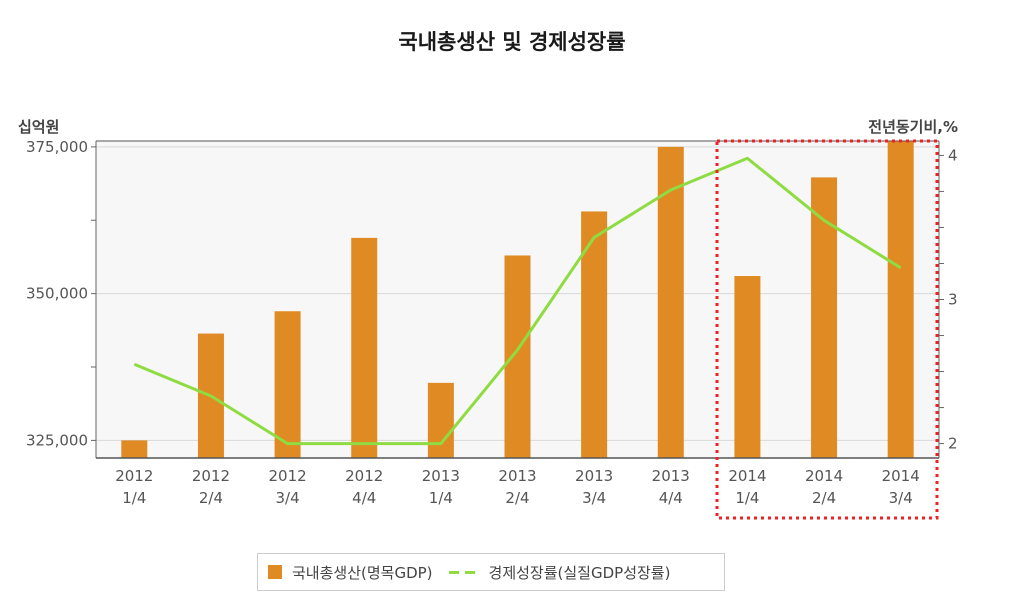 The width and height of the screenshot is (1024, 614). I want to click on right-axis-title: 전년동기비,%, so click(913, 127).